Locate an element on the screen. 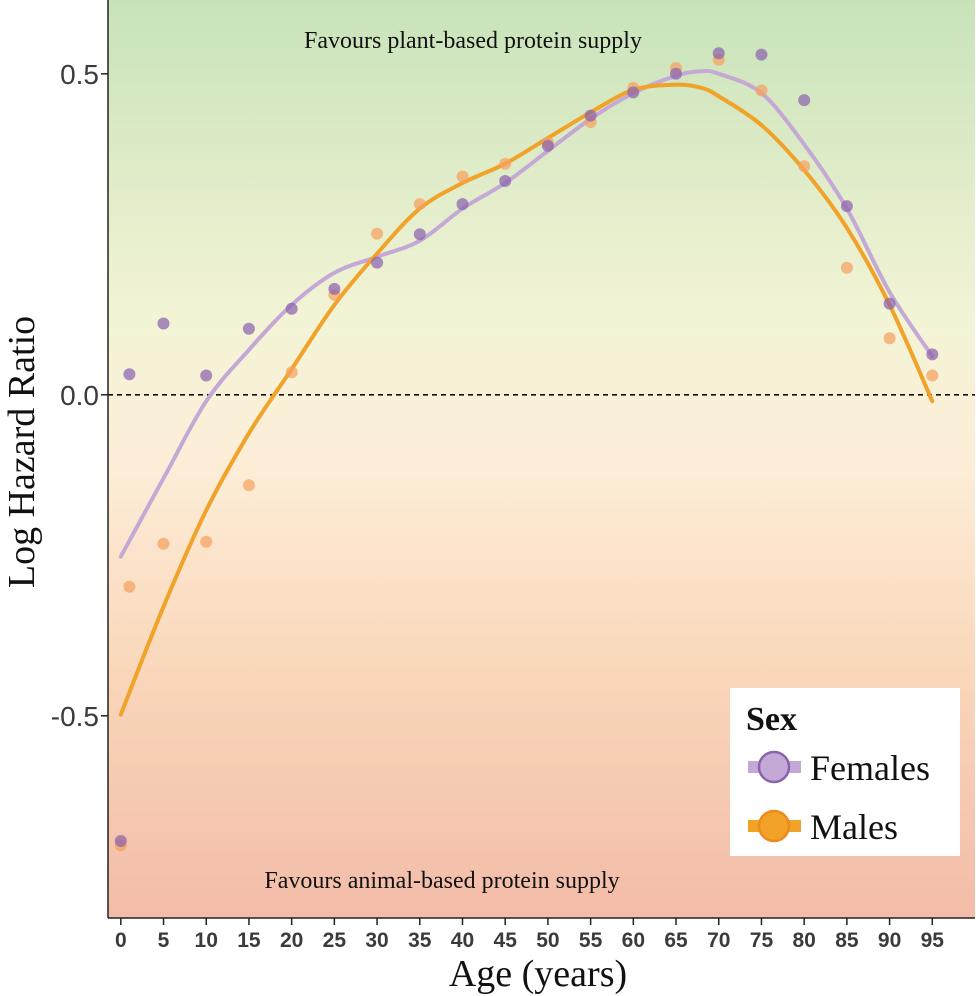 This screenshot has height=996, width=978. legend-key-females-marker is located at coordinates (774, 767).